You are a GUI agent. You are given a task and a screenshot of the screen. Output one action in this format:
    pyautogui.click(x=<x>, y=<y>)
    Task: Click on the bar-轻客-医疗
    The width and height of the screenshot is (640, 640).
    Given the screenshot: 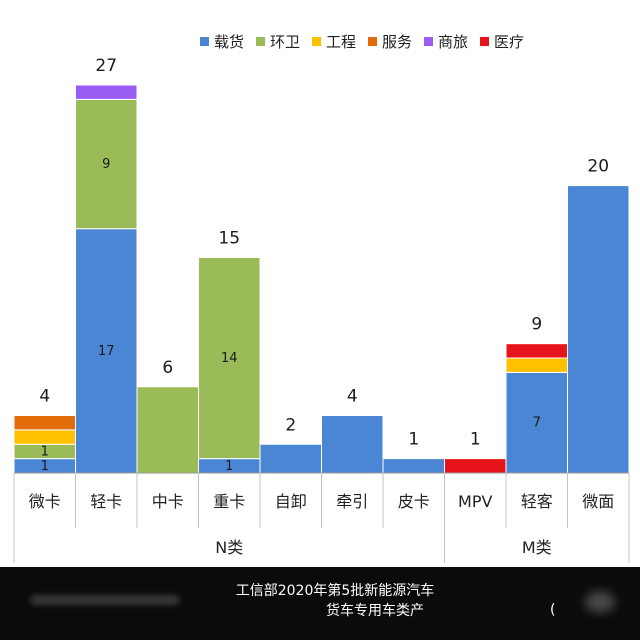 What is the action you would take?
    pyautogui.click(x=536, y=351)
    